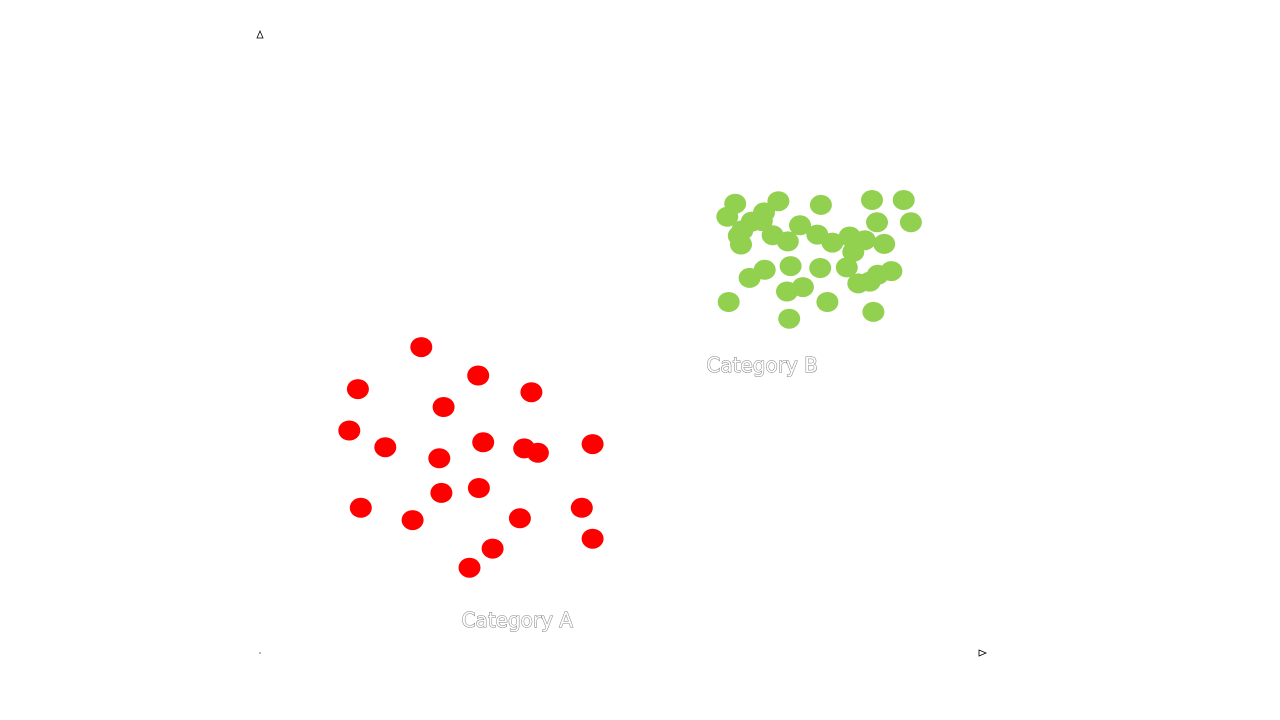 The image size is (1280, 720). Describe the element at coordinates (983, 653) in the screenshot. I see `x-axis-arrow-icon` at that location.